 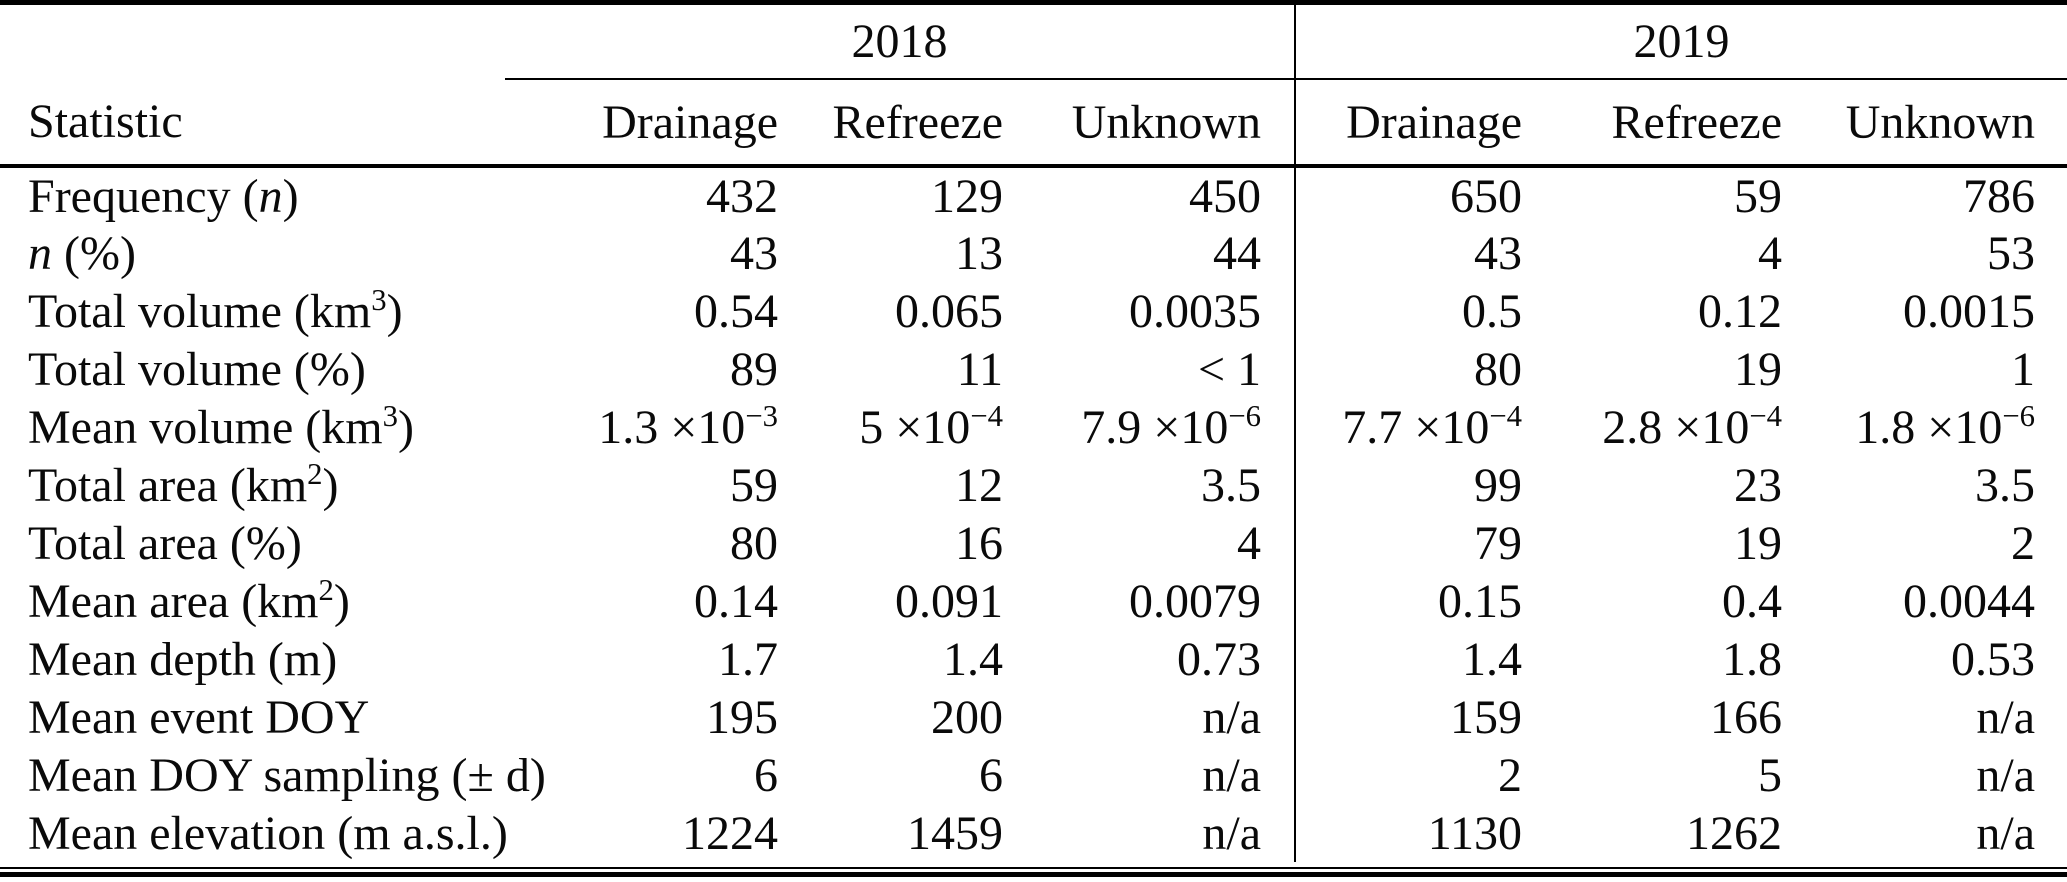 I want to click on value-cell: 5, so click(x=1770, y=775).